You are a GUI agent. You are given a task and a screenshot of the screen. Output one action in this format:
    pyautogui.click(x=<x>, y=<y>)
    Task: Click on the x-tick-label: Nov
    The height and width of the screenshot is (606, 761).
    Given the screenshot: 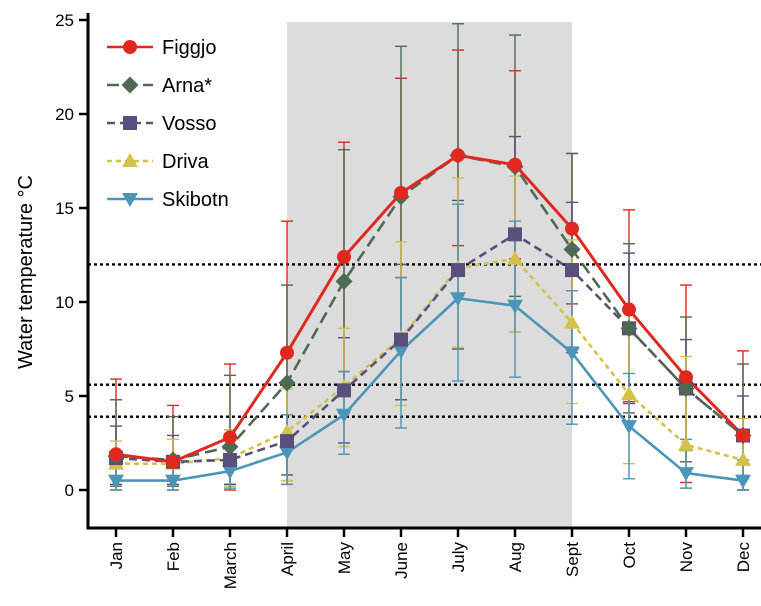 What is the action you would take?
    pyautogui.click(x=686, y=557)
    